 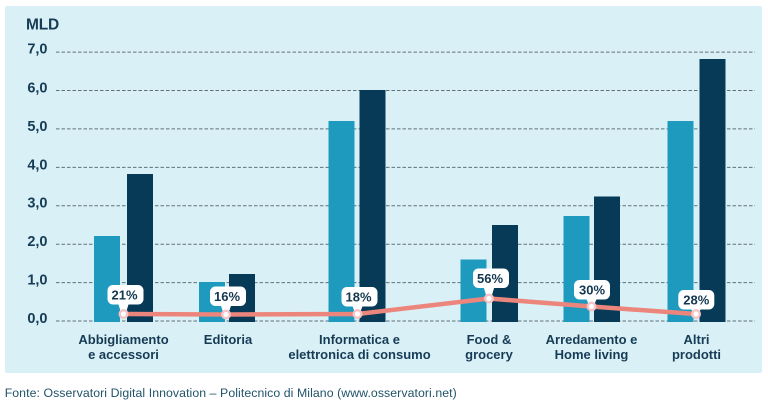 I want to click on svg-text: 21%, so click(x=124, y=295).